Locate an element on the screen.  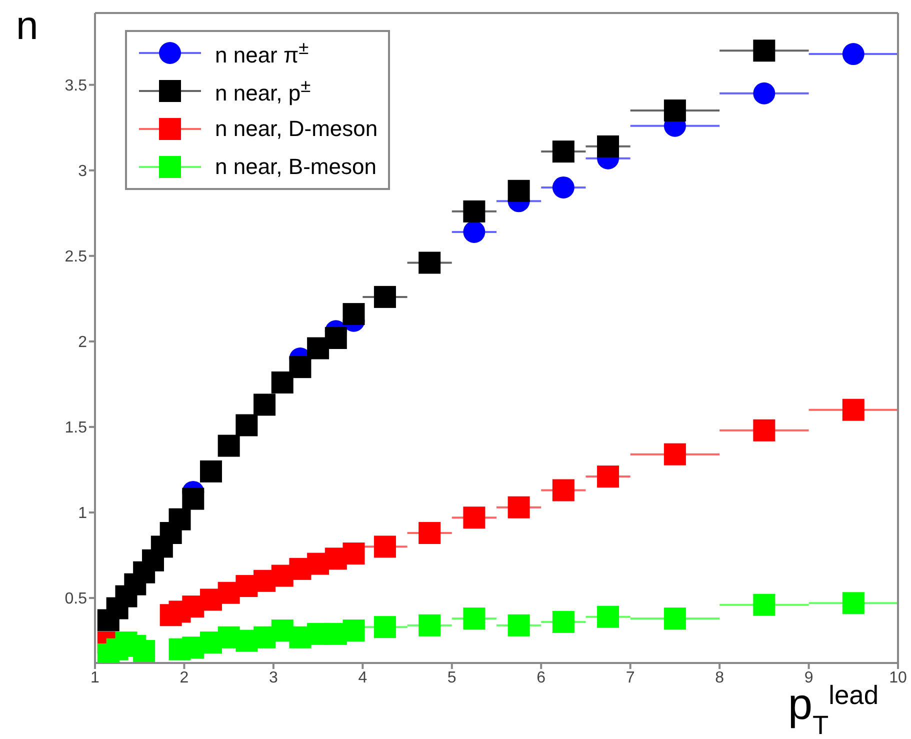
y-tick-label: 3.5 is located at coordinates (76, 86).